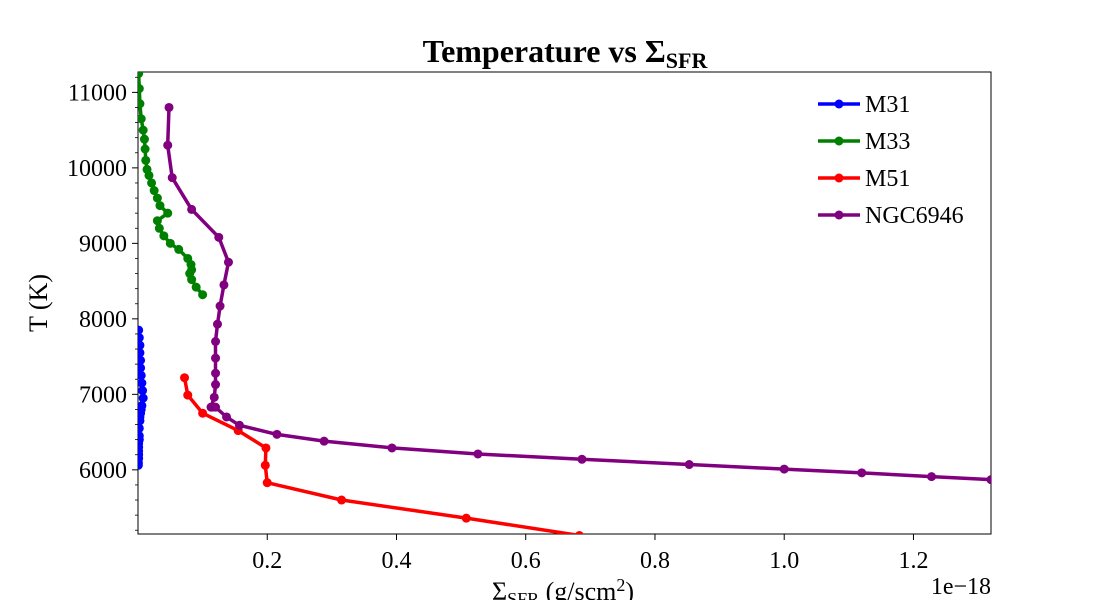 This screenshot has height=600, width=1100. I want to click on x-axis-label-main: Σ, so click(499, 588).